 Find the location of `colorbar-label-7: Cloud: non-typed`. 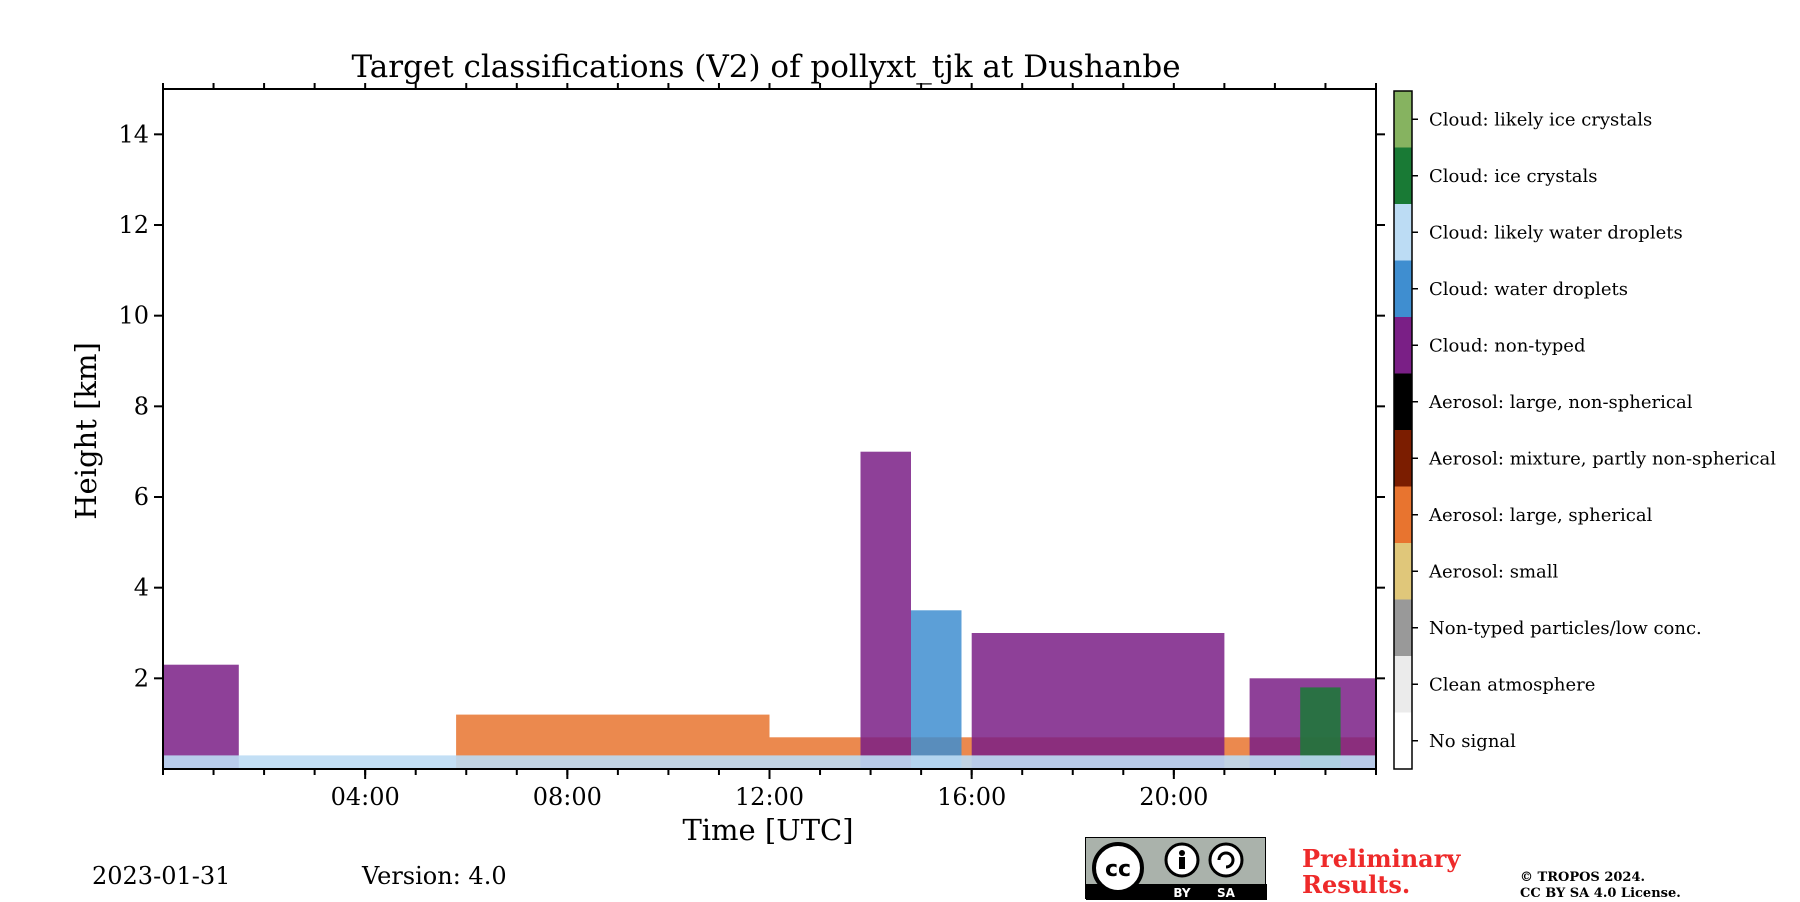

colorbar-label-7: Cloud: non-typed is located at coordinates (1507, 345).